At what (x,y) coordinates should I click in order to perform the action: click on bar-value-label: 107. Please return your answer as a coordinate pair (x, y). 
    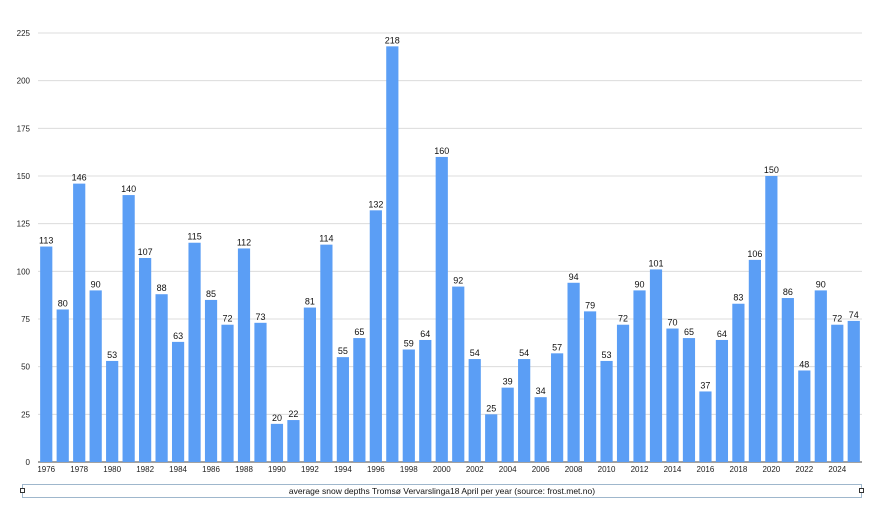
    Looking at the image, I should click on (145, 252).